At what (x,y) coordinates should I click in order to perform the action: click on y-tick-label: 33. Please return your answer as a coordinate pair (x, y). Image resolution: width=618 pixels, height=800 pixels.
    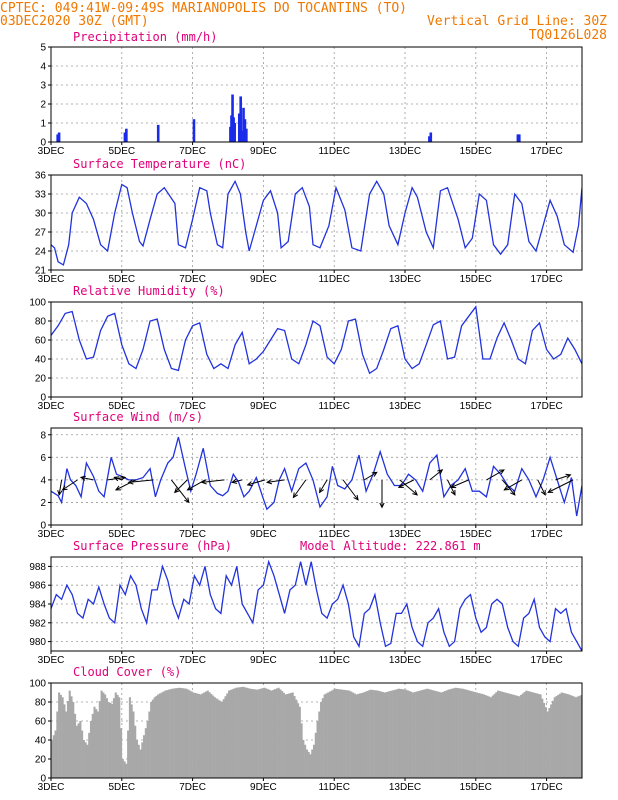
    Looking at the image, I should click on (41, 195).